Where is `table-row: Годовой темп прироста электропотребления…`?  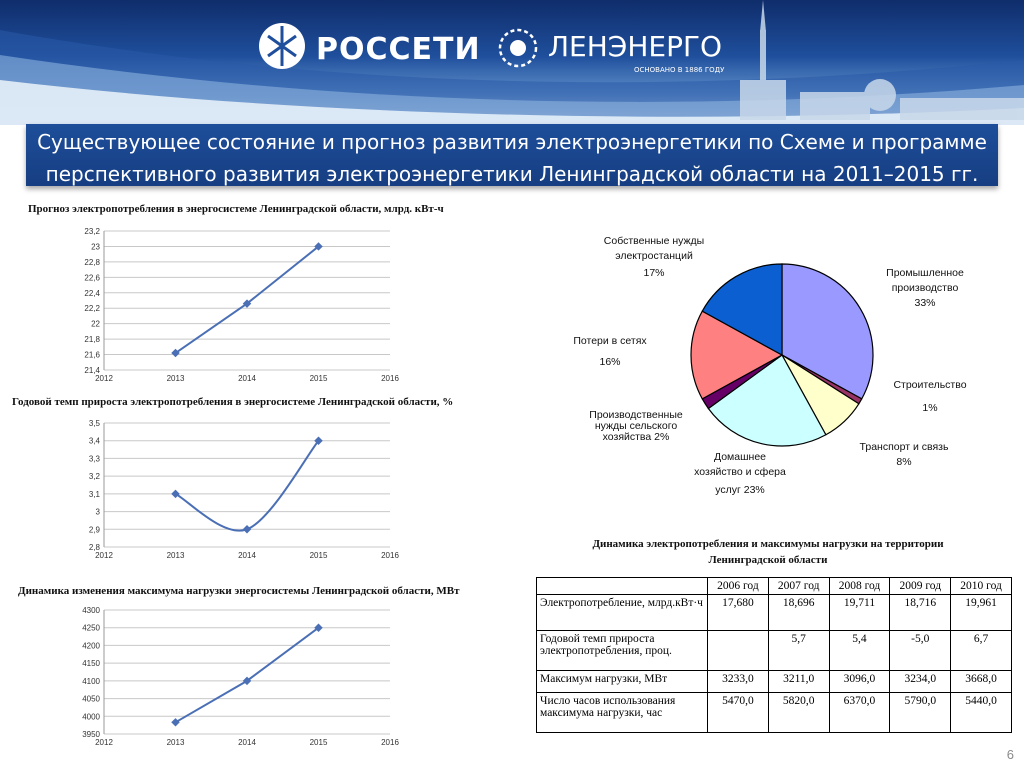 table-row: Годовой темп прироста электропотребления… is located at coordinates (774, 650).